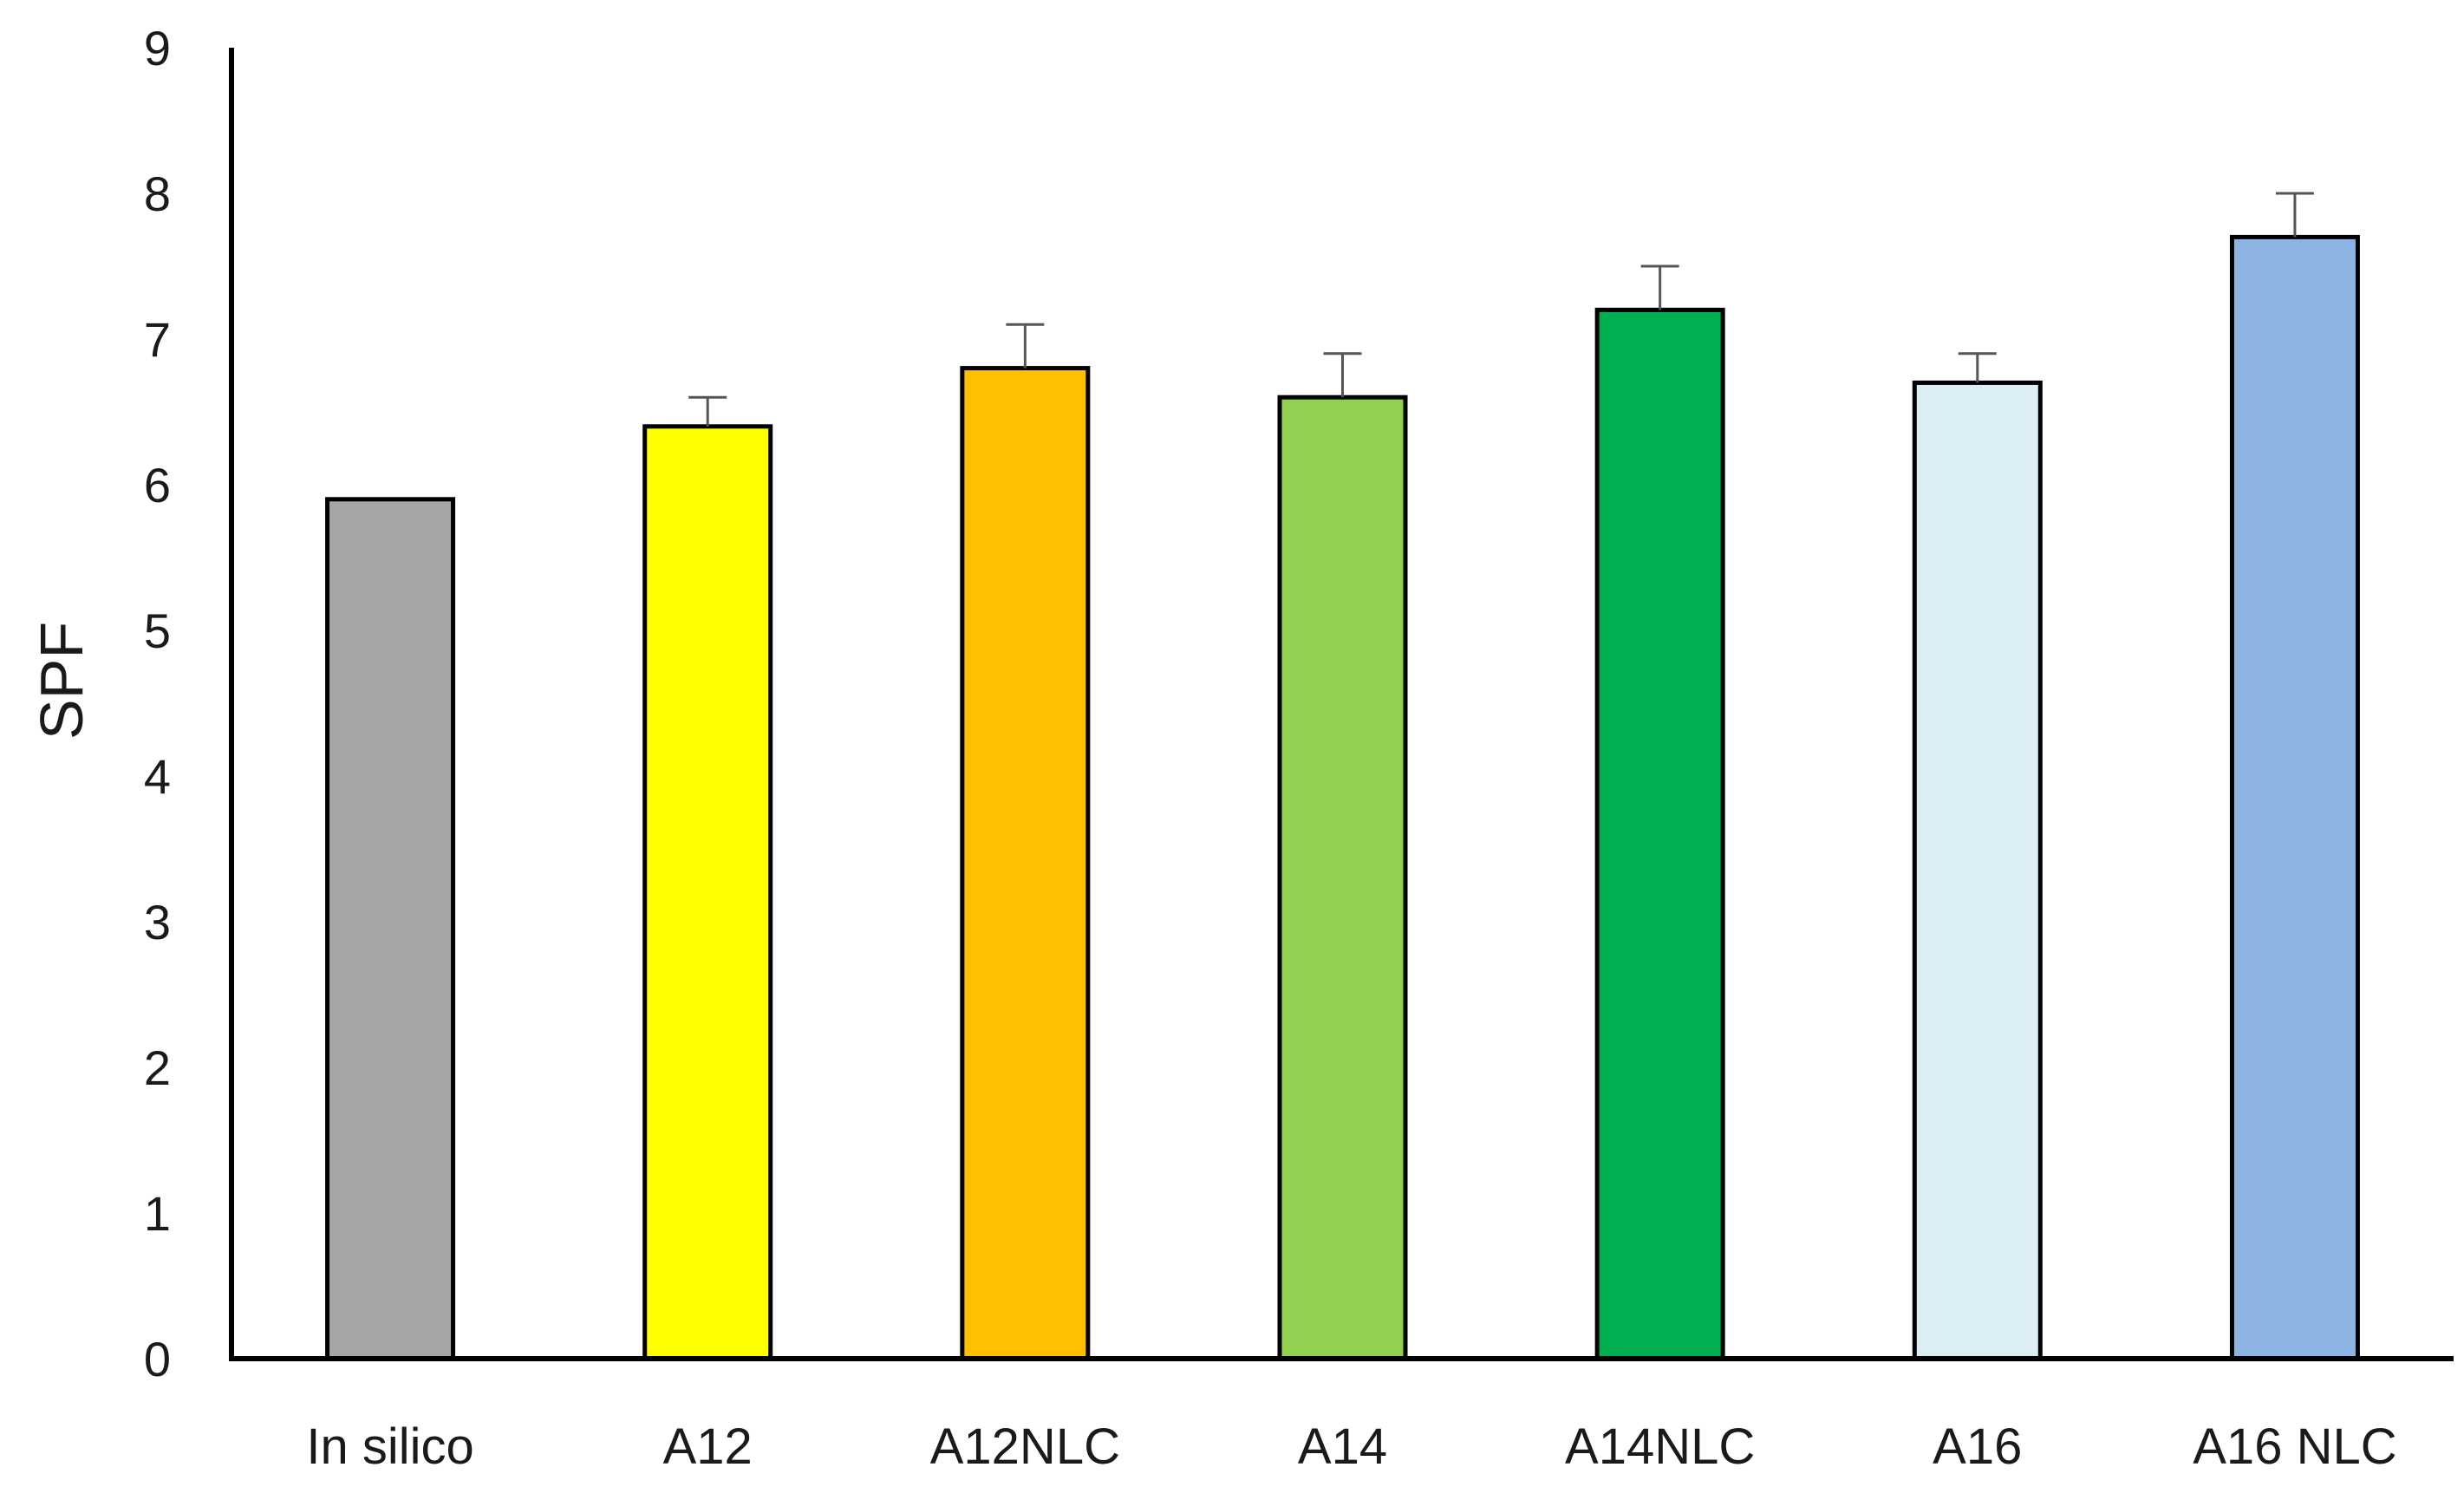 This screenshot has width=2464, height=1500. I want to click on y-tick-label: 0, so click(157, 1359).